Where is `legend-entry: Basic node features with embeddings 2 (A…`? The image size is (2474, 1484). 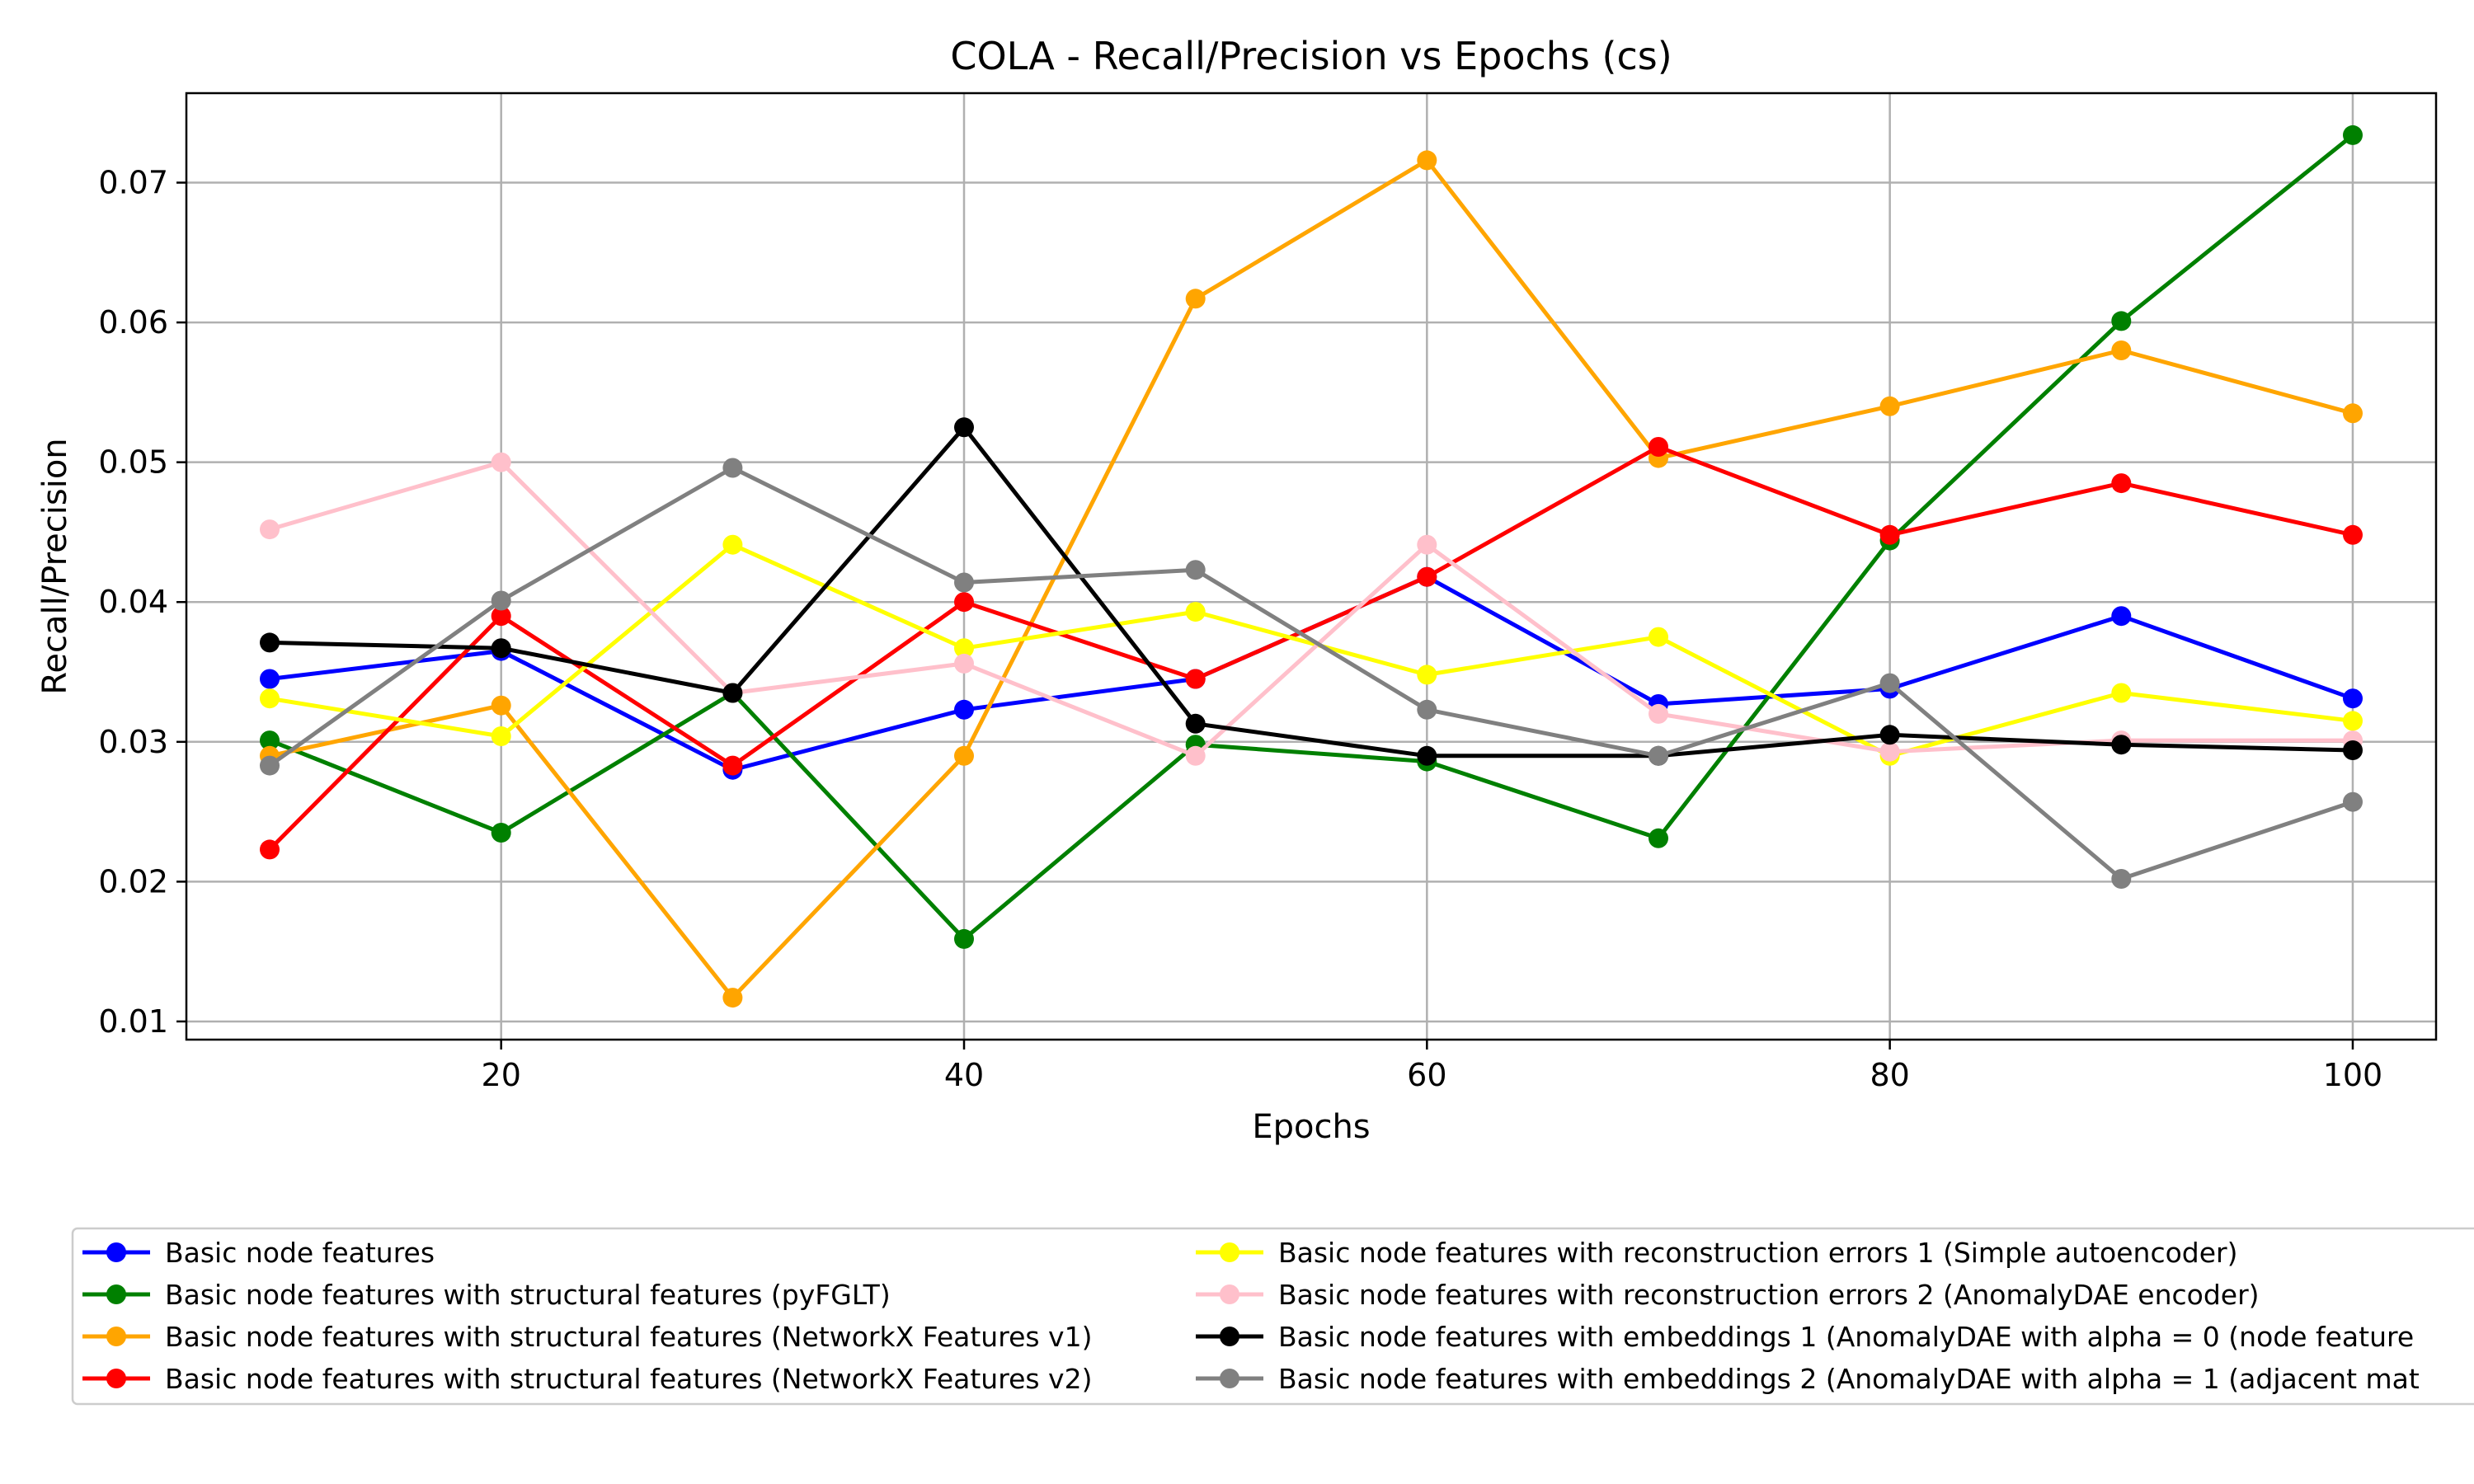 legend-entry: Basic node features with embeddings 2 (A… is located at coordinates (1808, 1379).